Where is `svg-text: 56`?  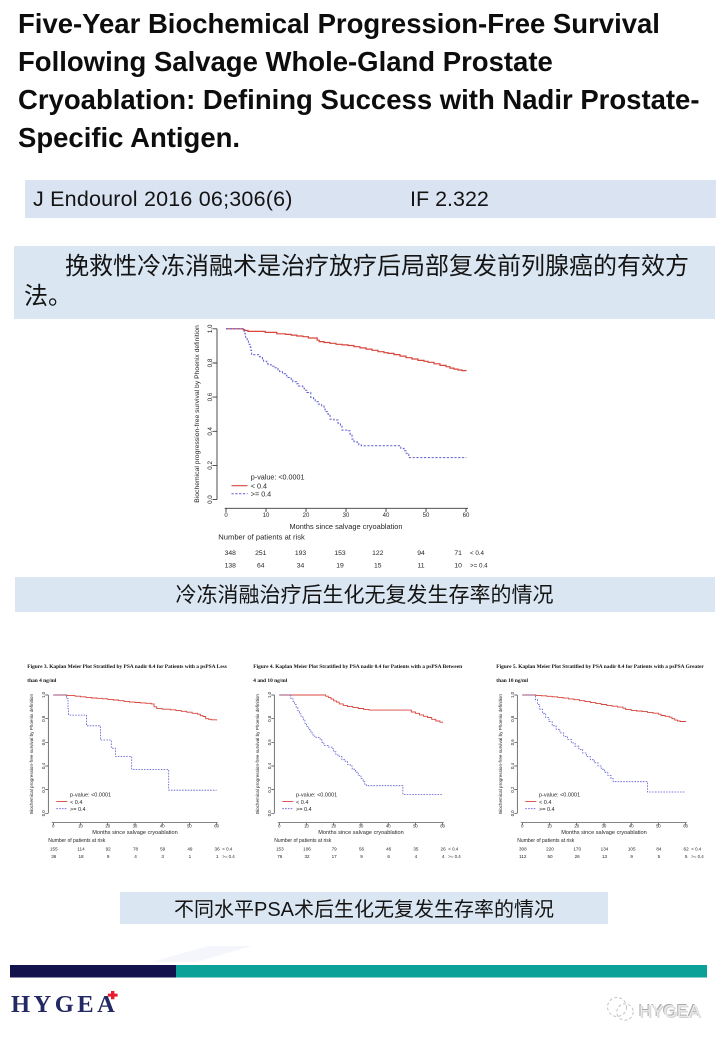 svg-text: 56 is located at coordinates (362, 849).